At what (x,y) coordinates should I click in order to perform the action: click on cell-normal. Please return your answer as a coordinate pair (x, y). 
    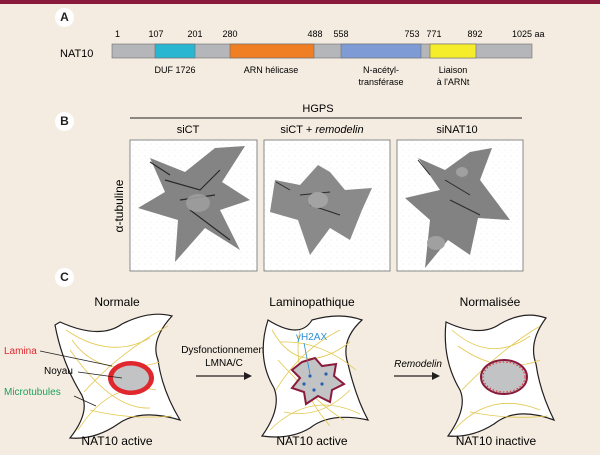
    Looking at the image, I should click on (118, 376).